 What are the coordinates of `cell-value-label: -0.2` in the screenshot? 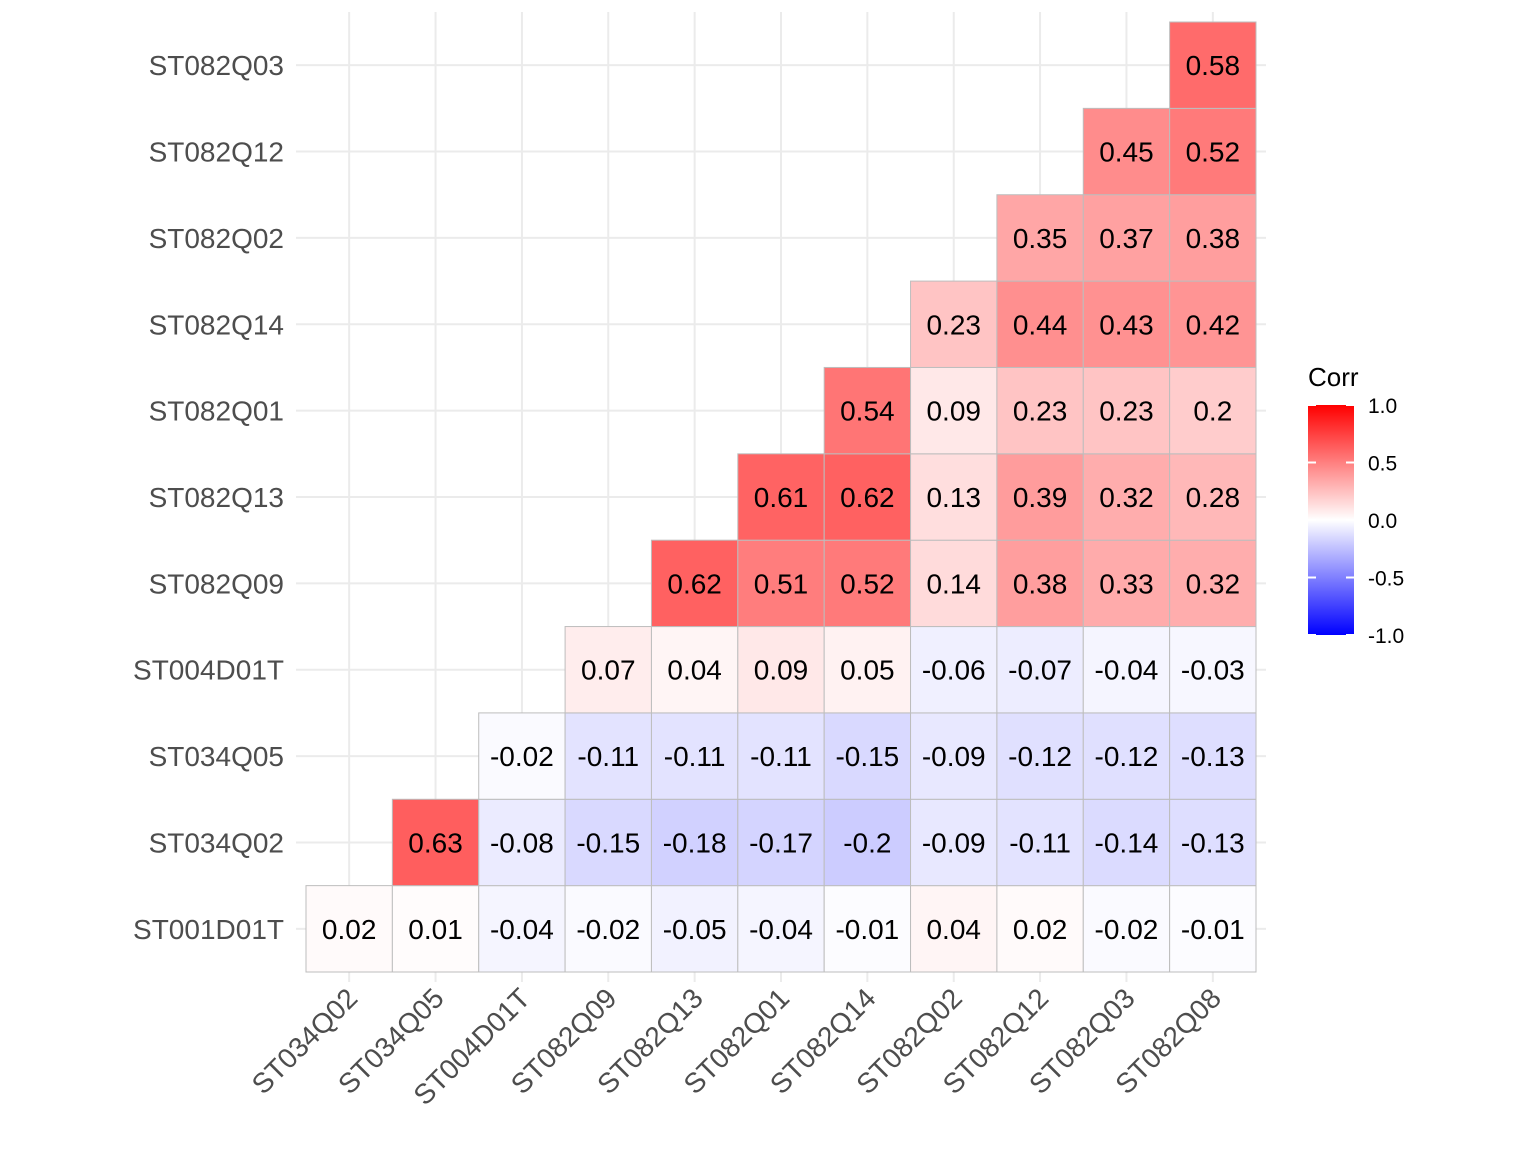 It's located at (867, 842).